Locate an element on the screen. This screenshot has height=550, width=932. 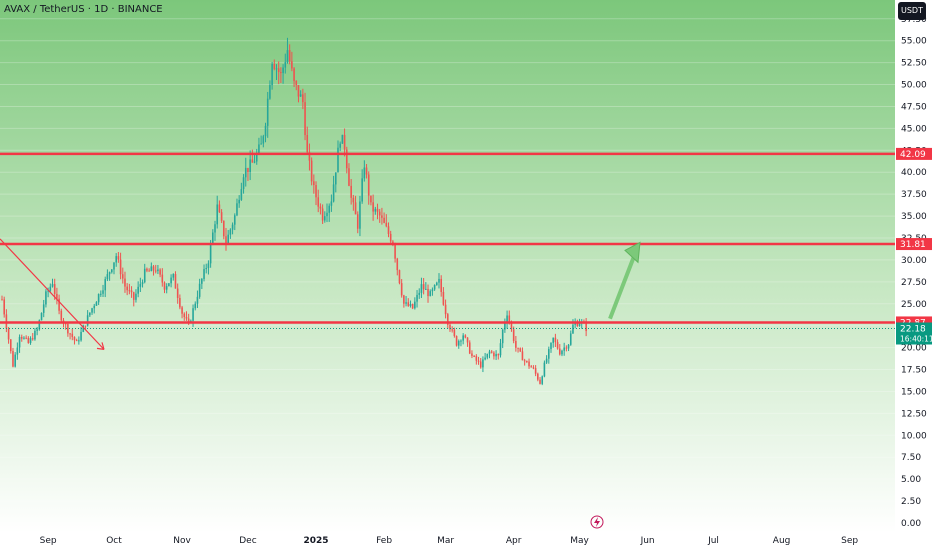
x-tick-label: 2025 is located at coordinates (315, 541).